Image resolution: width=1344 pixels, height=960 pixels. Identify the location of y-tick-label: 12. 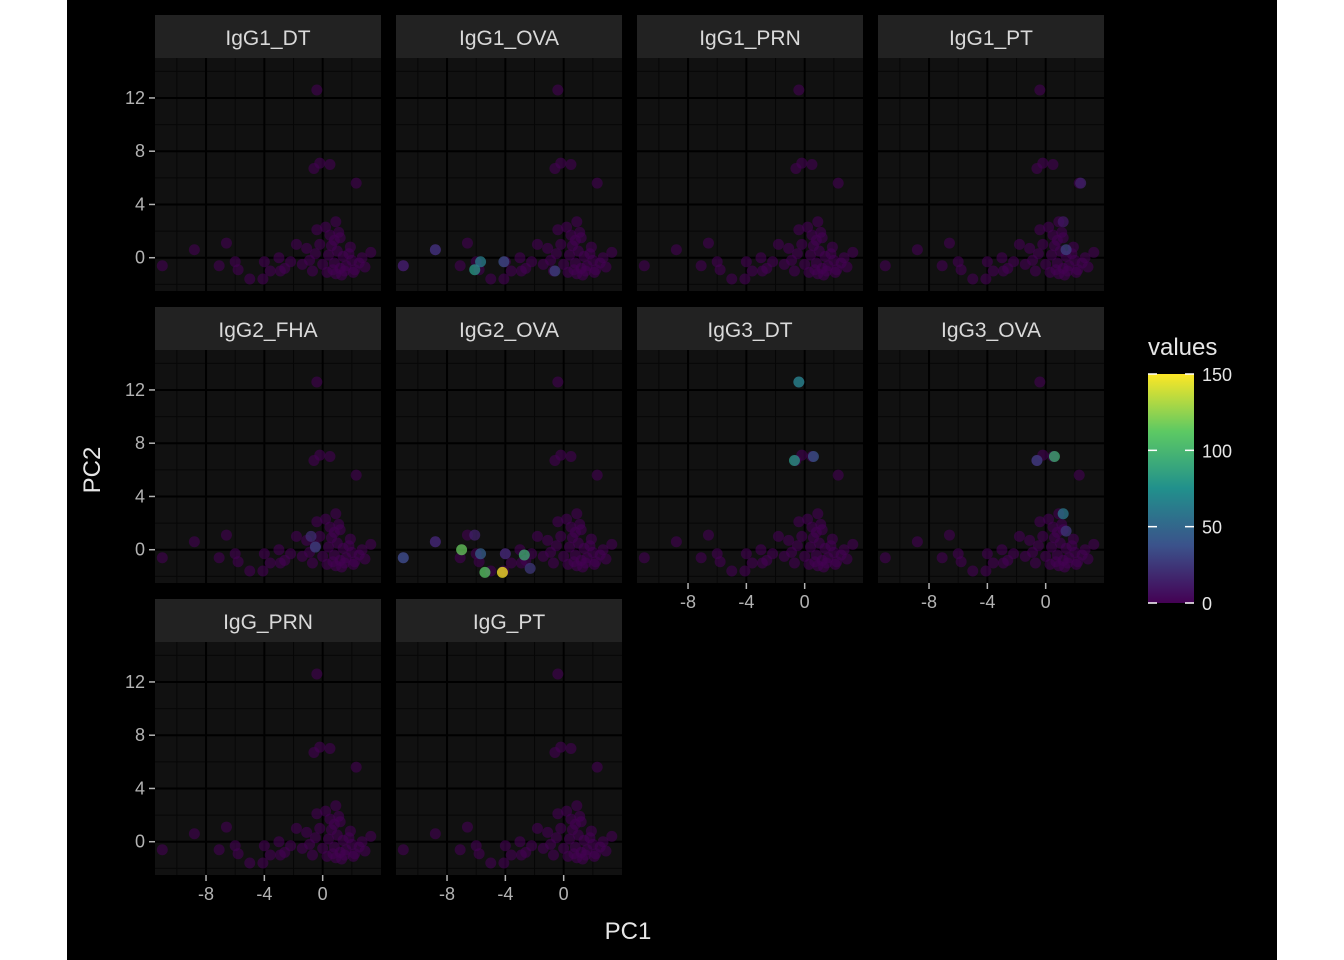
(135, 390).